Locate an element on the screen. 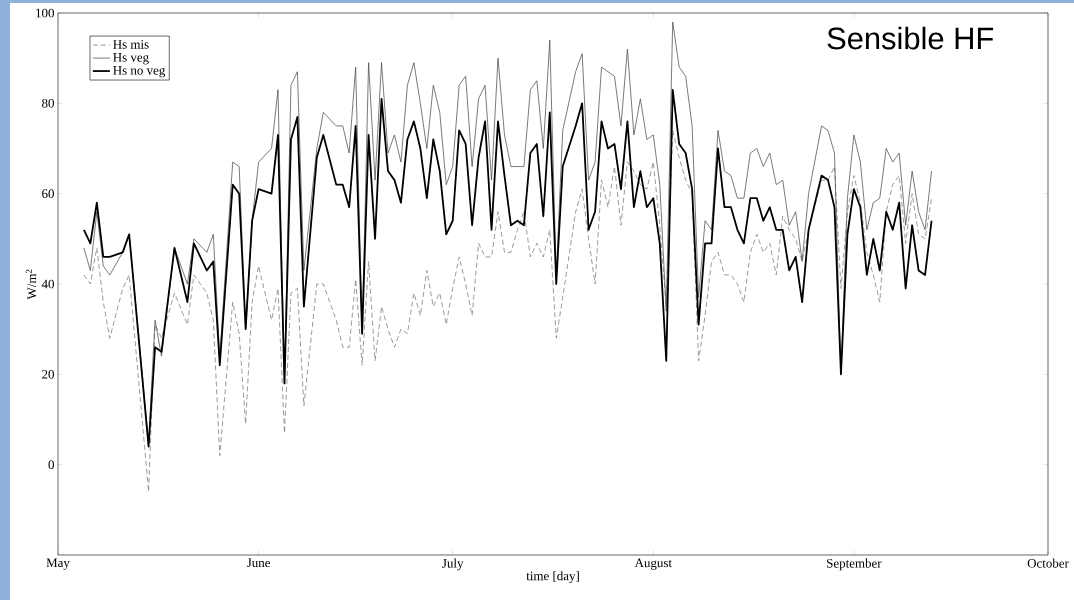 The width and height of the screenshot is (1074, 600). legend-label: Hs no veg is located at coordinates (139, 72).